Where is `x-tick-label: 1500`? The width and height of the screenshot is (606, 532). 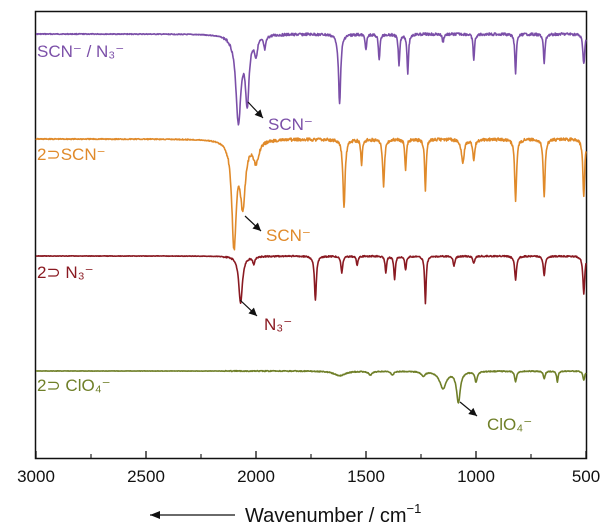 x-tick-label: 1500 is located at coordinates (366, 476).